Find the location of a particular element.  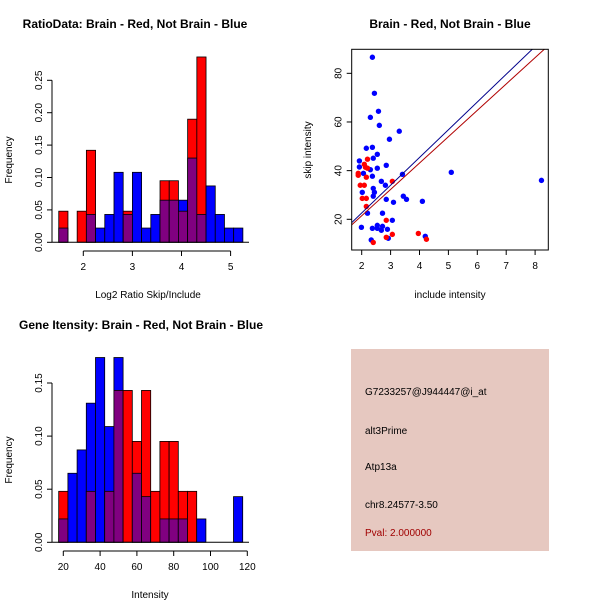

y-tick-label: 0.15 is located at coordinates (39, 383).